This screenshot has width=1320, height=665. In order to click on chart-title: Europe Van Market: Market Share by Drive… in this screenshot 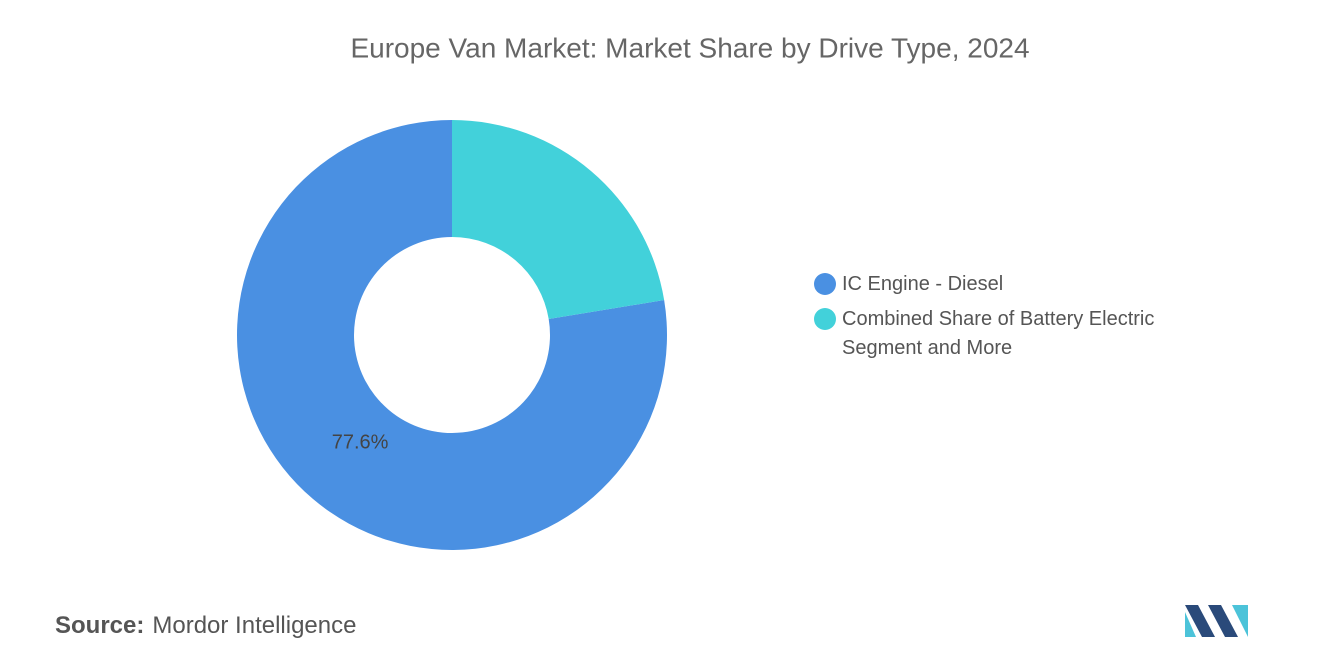, I will do `click(689, 47)`.